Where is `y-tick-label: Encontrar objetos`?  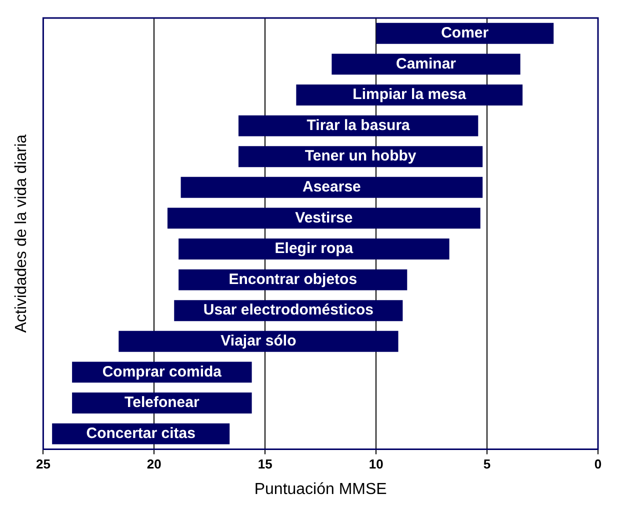 y-tick-label: Encontrar objetos is located at coordinates (293, 279).